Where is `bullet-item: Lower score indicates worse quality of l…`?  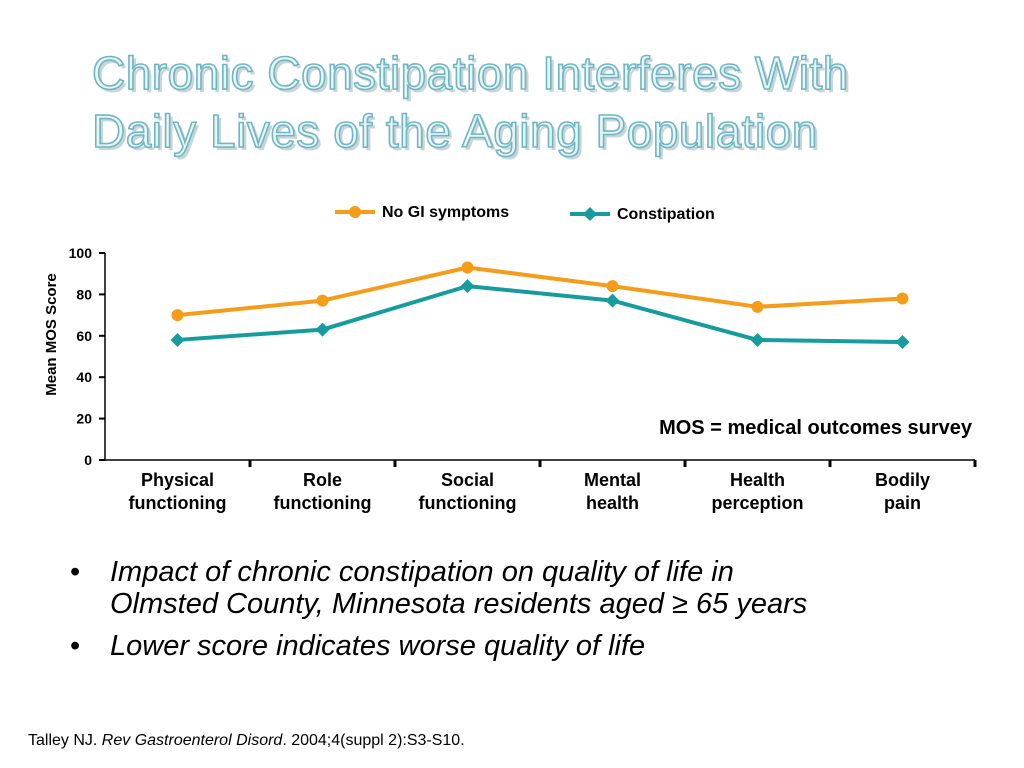 bullet-item: Lower score indicates worse quality of l… is located at coordinates (535, 646).